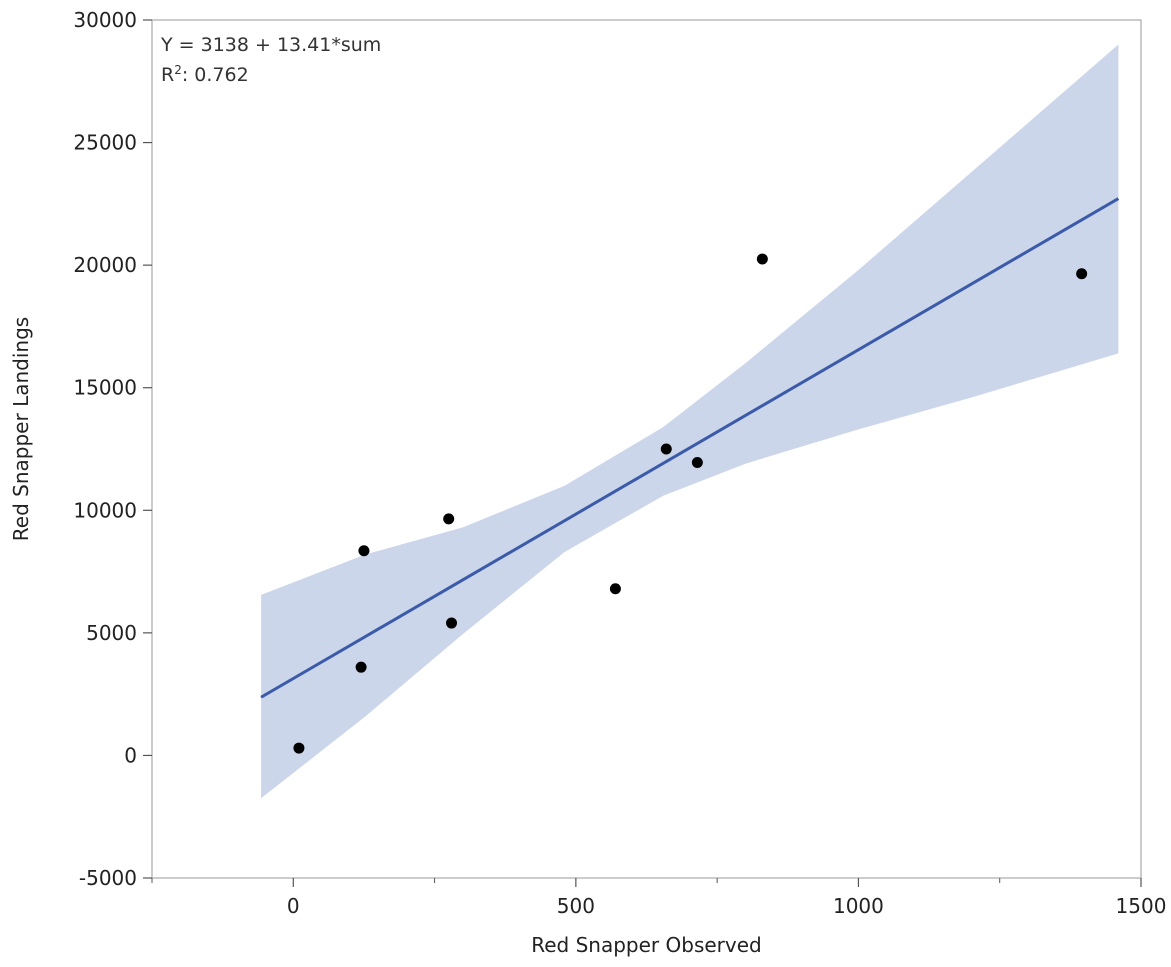 Image resolution: width=1171 pixels, height=967 pixels. Describe the element at coordinates (646, 945) in the screenshot. I see `x-axis-title: Red Snapper Observed` at that location.